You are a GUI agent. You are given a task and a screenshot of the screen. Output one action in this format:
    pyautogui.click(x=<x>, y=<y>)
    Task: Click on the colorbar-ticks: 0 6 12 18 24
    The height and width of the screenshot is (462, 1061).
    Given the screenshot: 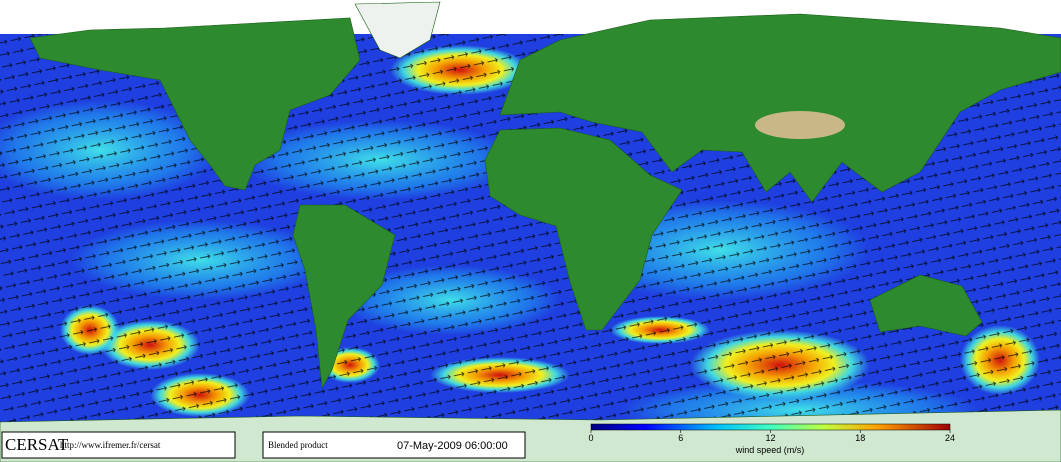 What is the action you would take?
    pyautogui.click(x=771, y=436)
    